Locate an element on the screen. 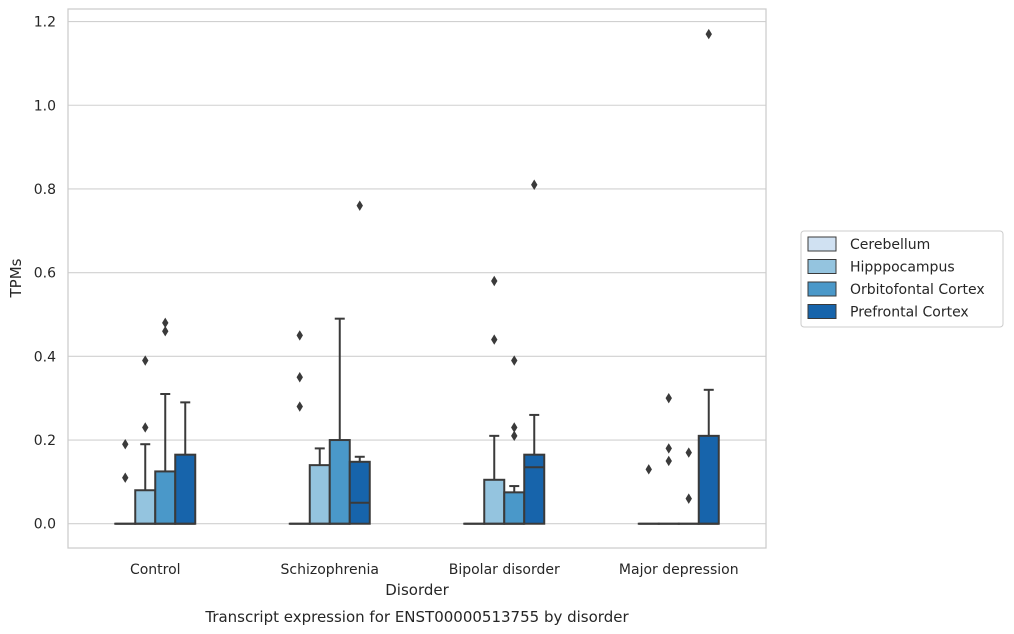  legend-frame is located at coordinates (902, 279).